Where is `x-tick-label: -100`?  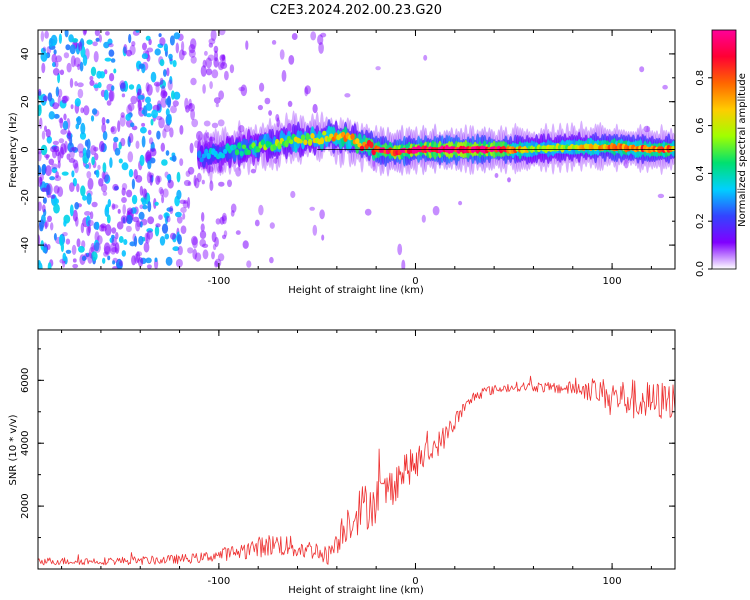 x-tick-label: -100 is located at coordinates (219, 581).